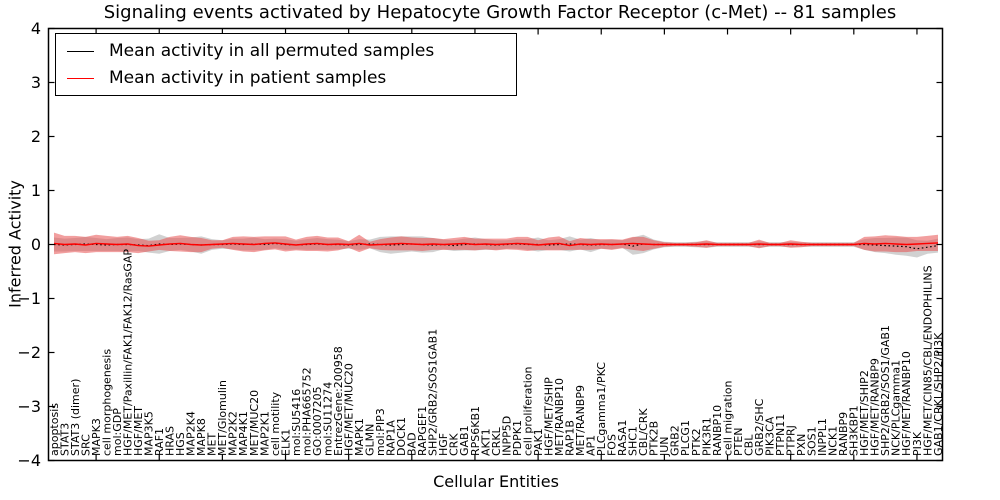 This screenshot has height=500, width=1000. I want to click on x-category-label: CRK, so click(454, 444).